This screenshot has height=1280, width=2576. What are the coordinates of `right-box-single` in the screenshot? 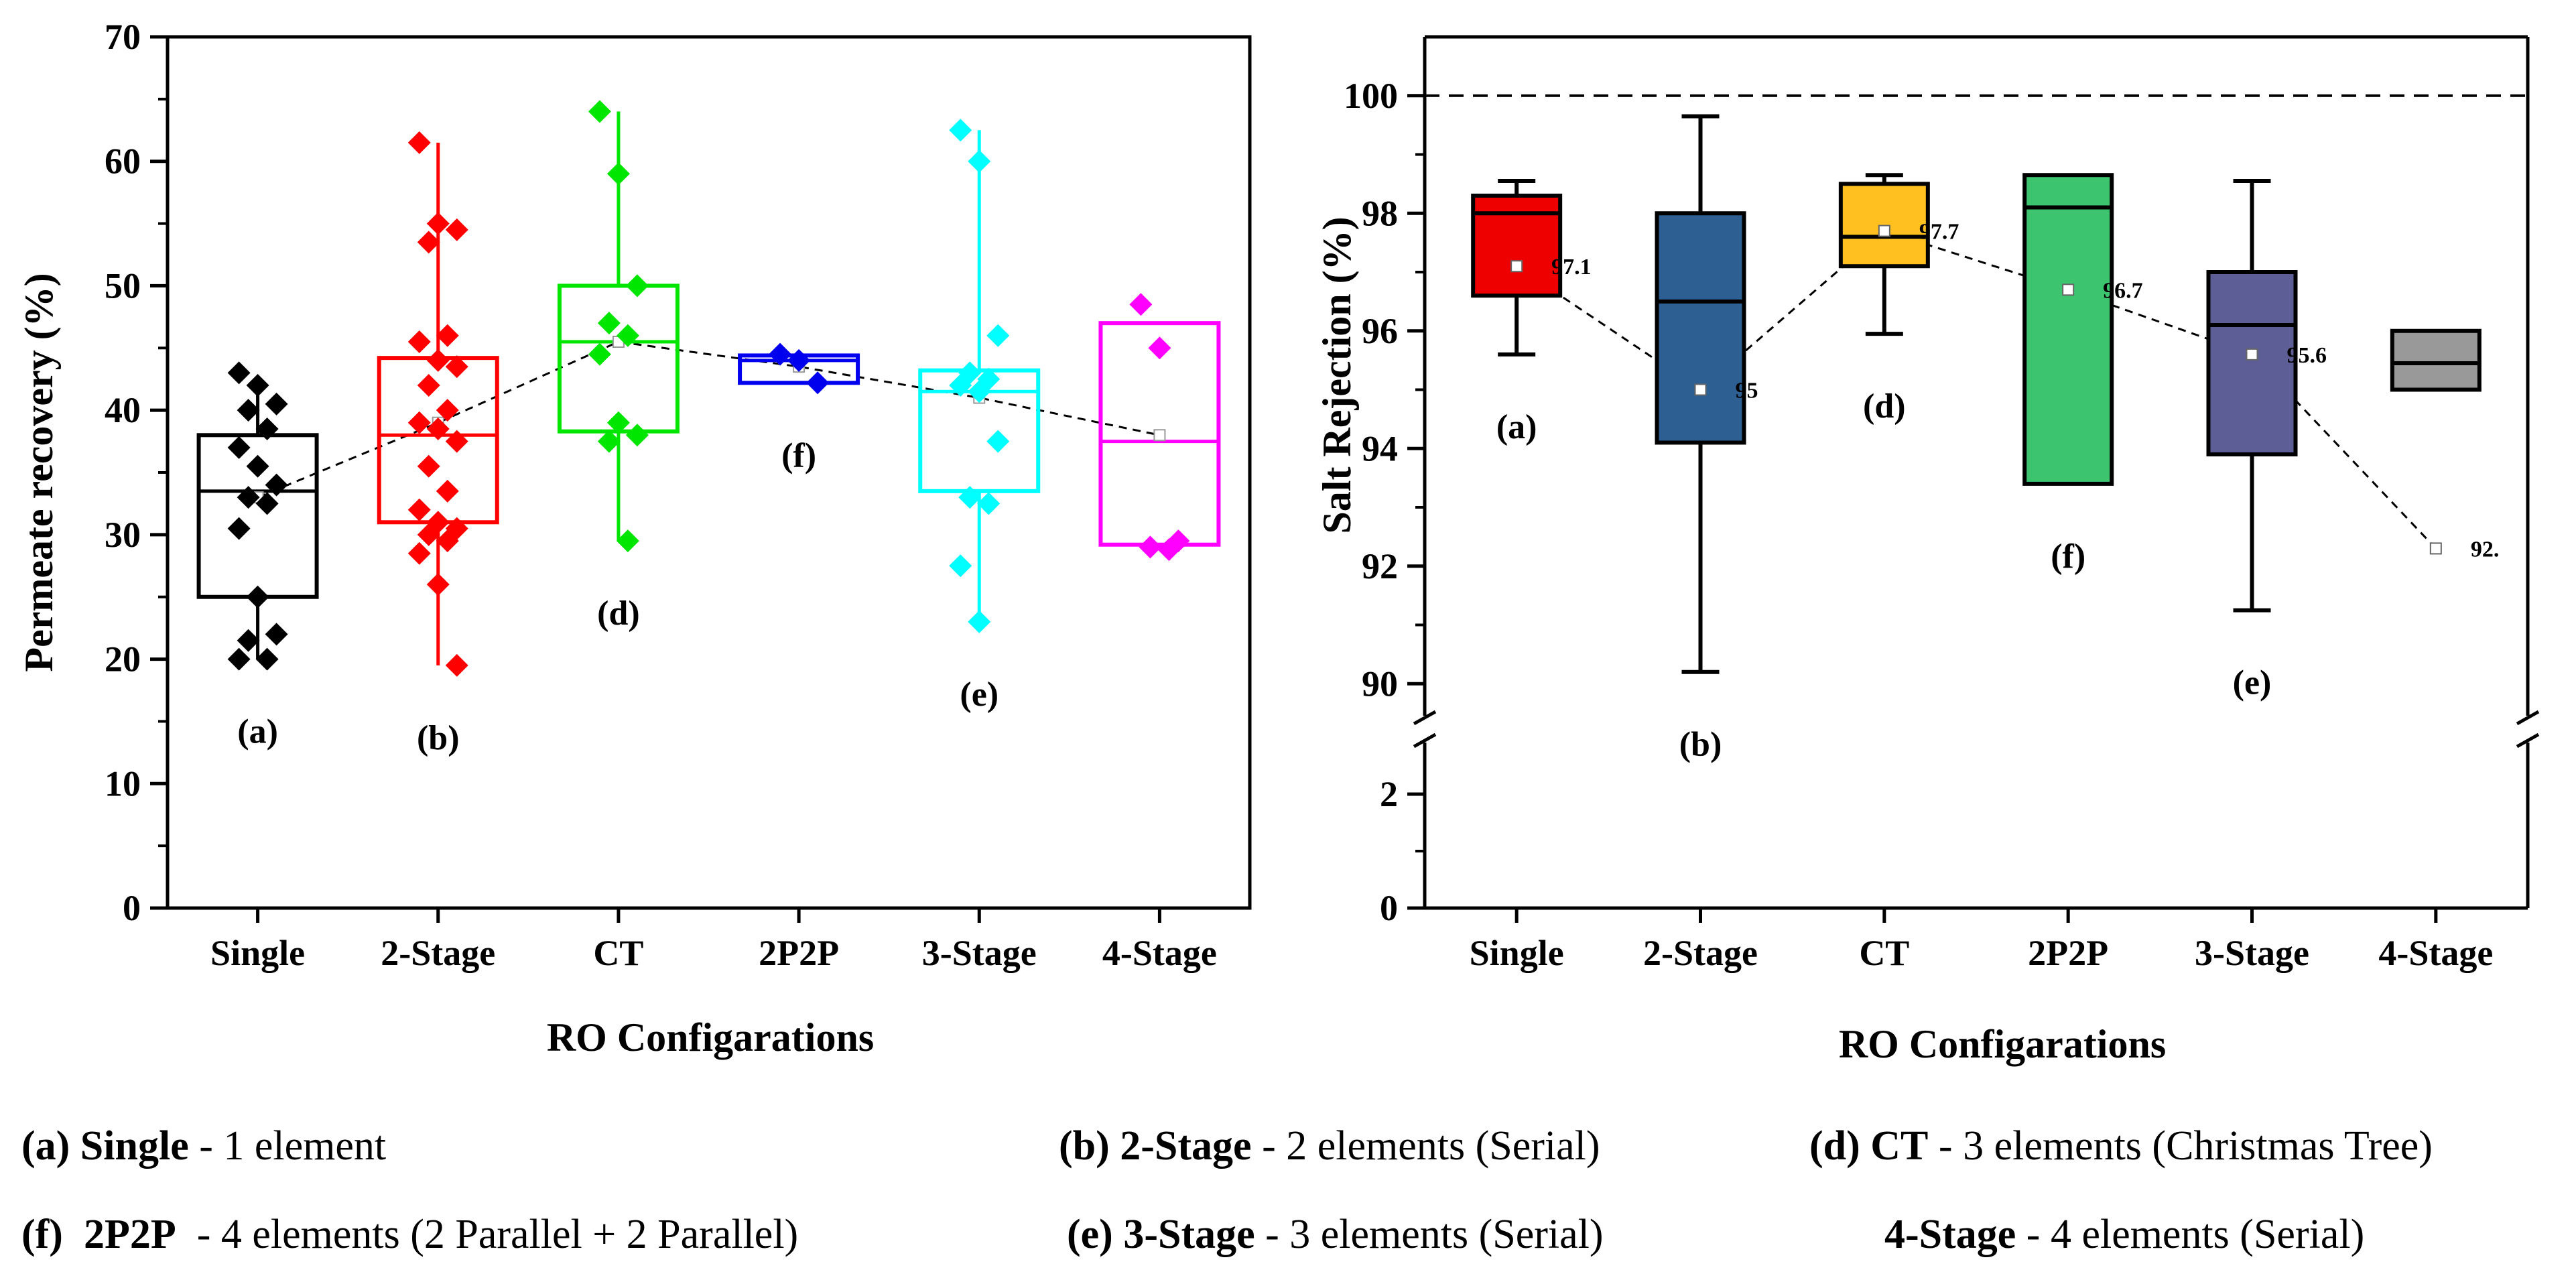 It's located at (1517, 246).